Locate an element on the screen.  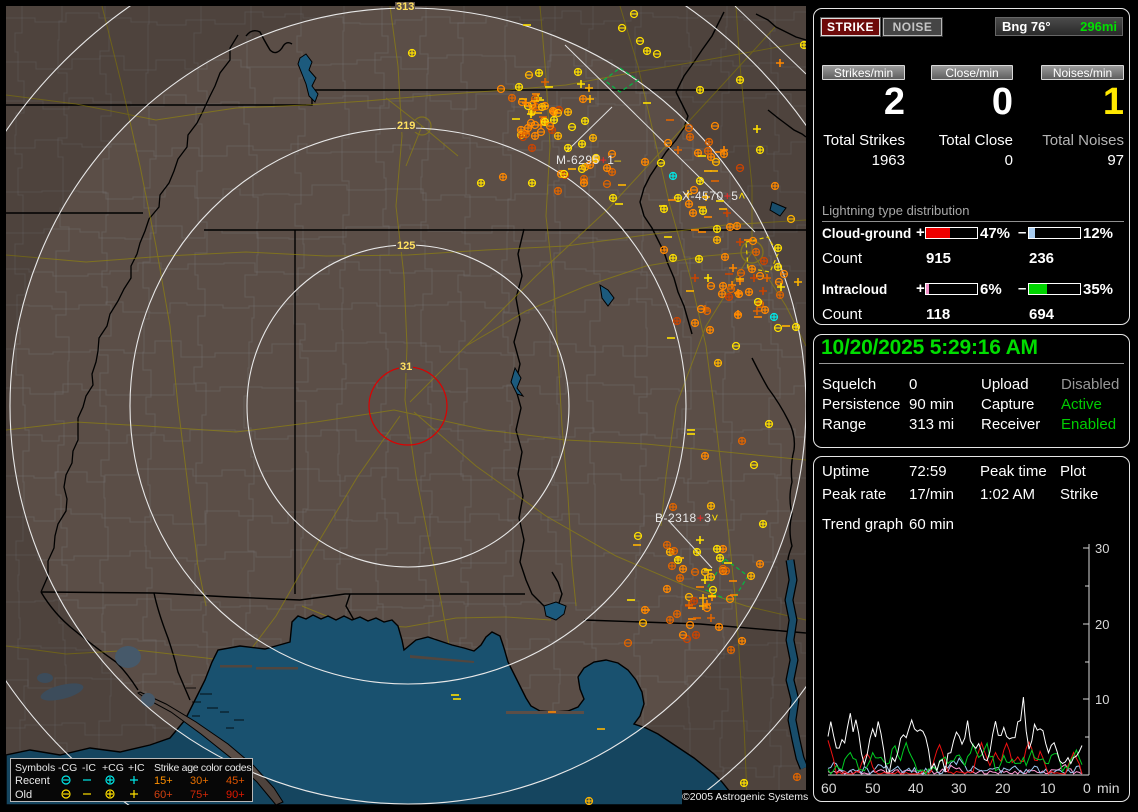
svg-text: 0 is located at coordinates (1087, 788).